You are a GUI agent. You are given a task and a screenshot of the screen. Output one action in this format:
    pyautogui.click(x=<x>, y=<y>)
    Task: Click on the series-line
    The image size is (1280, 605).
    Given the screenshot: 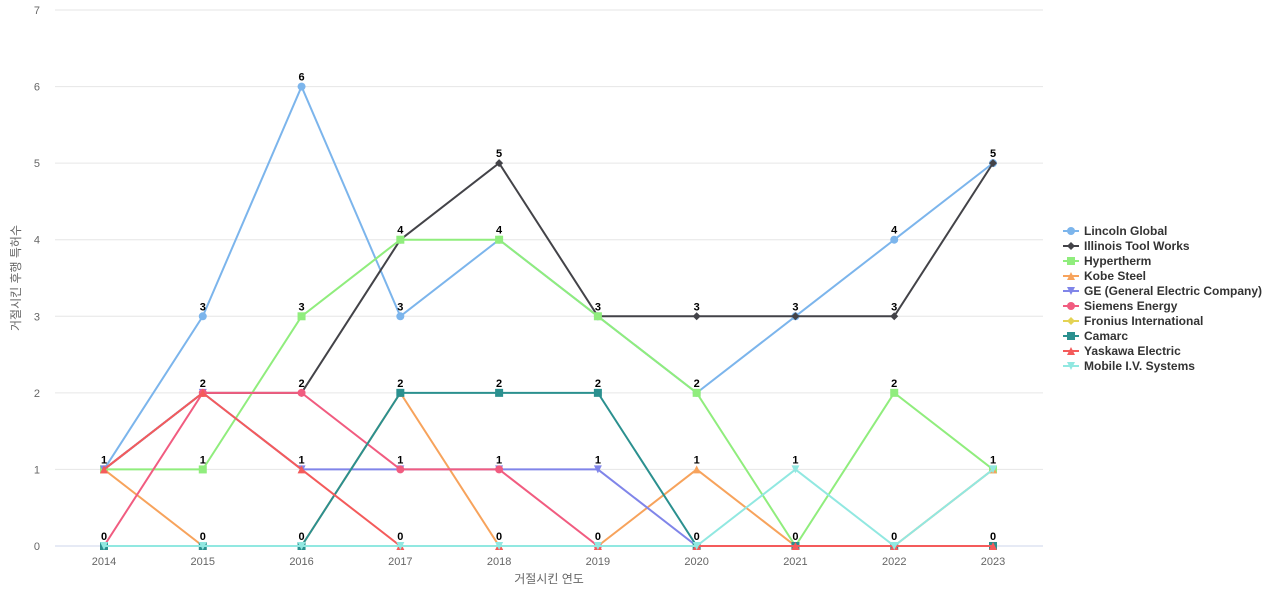 What is the action you would take?
    pyautogui.click(x=549, y=508)
    